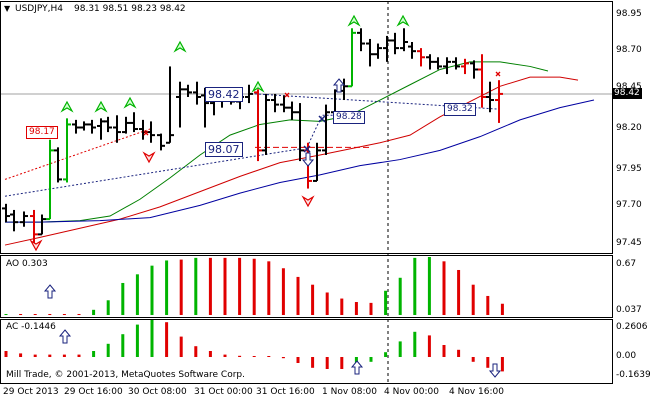 The width and height of the screenshot is (650, 400). I want to click on signal-down-arrow-icon, so click(495, 370).